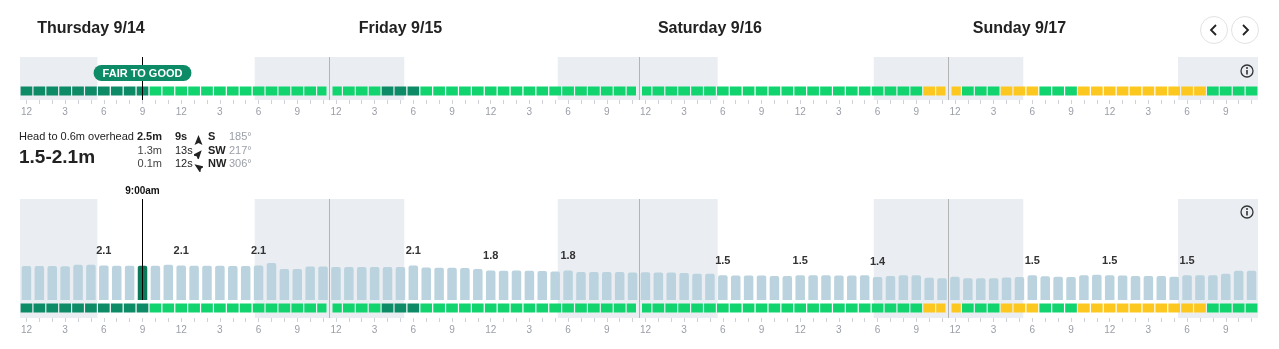  Describe the element at coordinates (212, 136) in the screenshot. I see `text: S` at that location.